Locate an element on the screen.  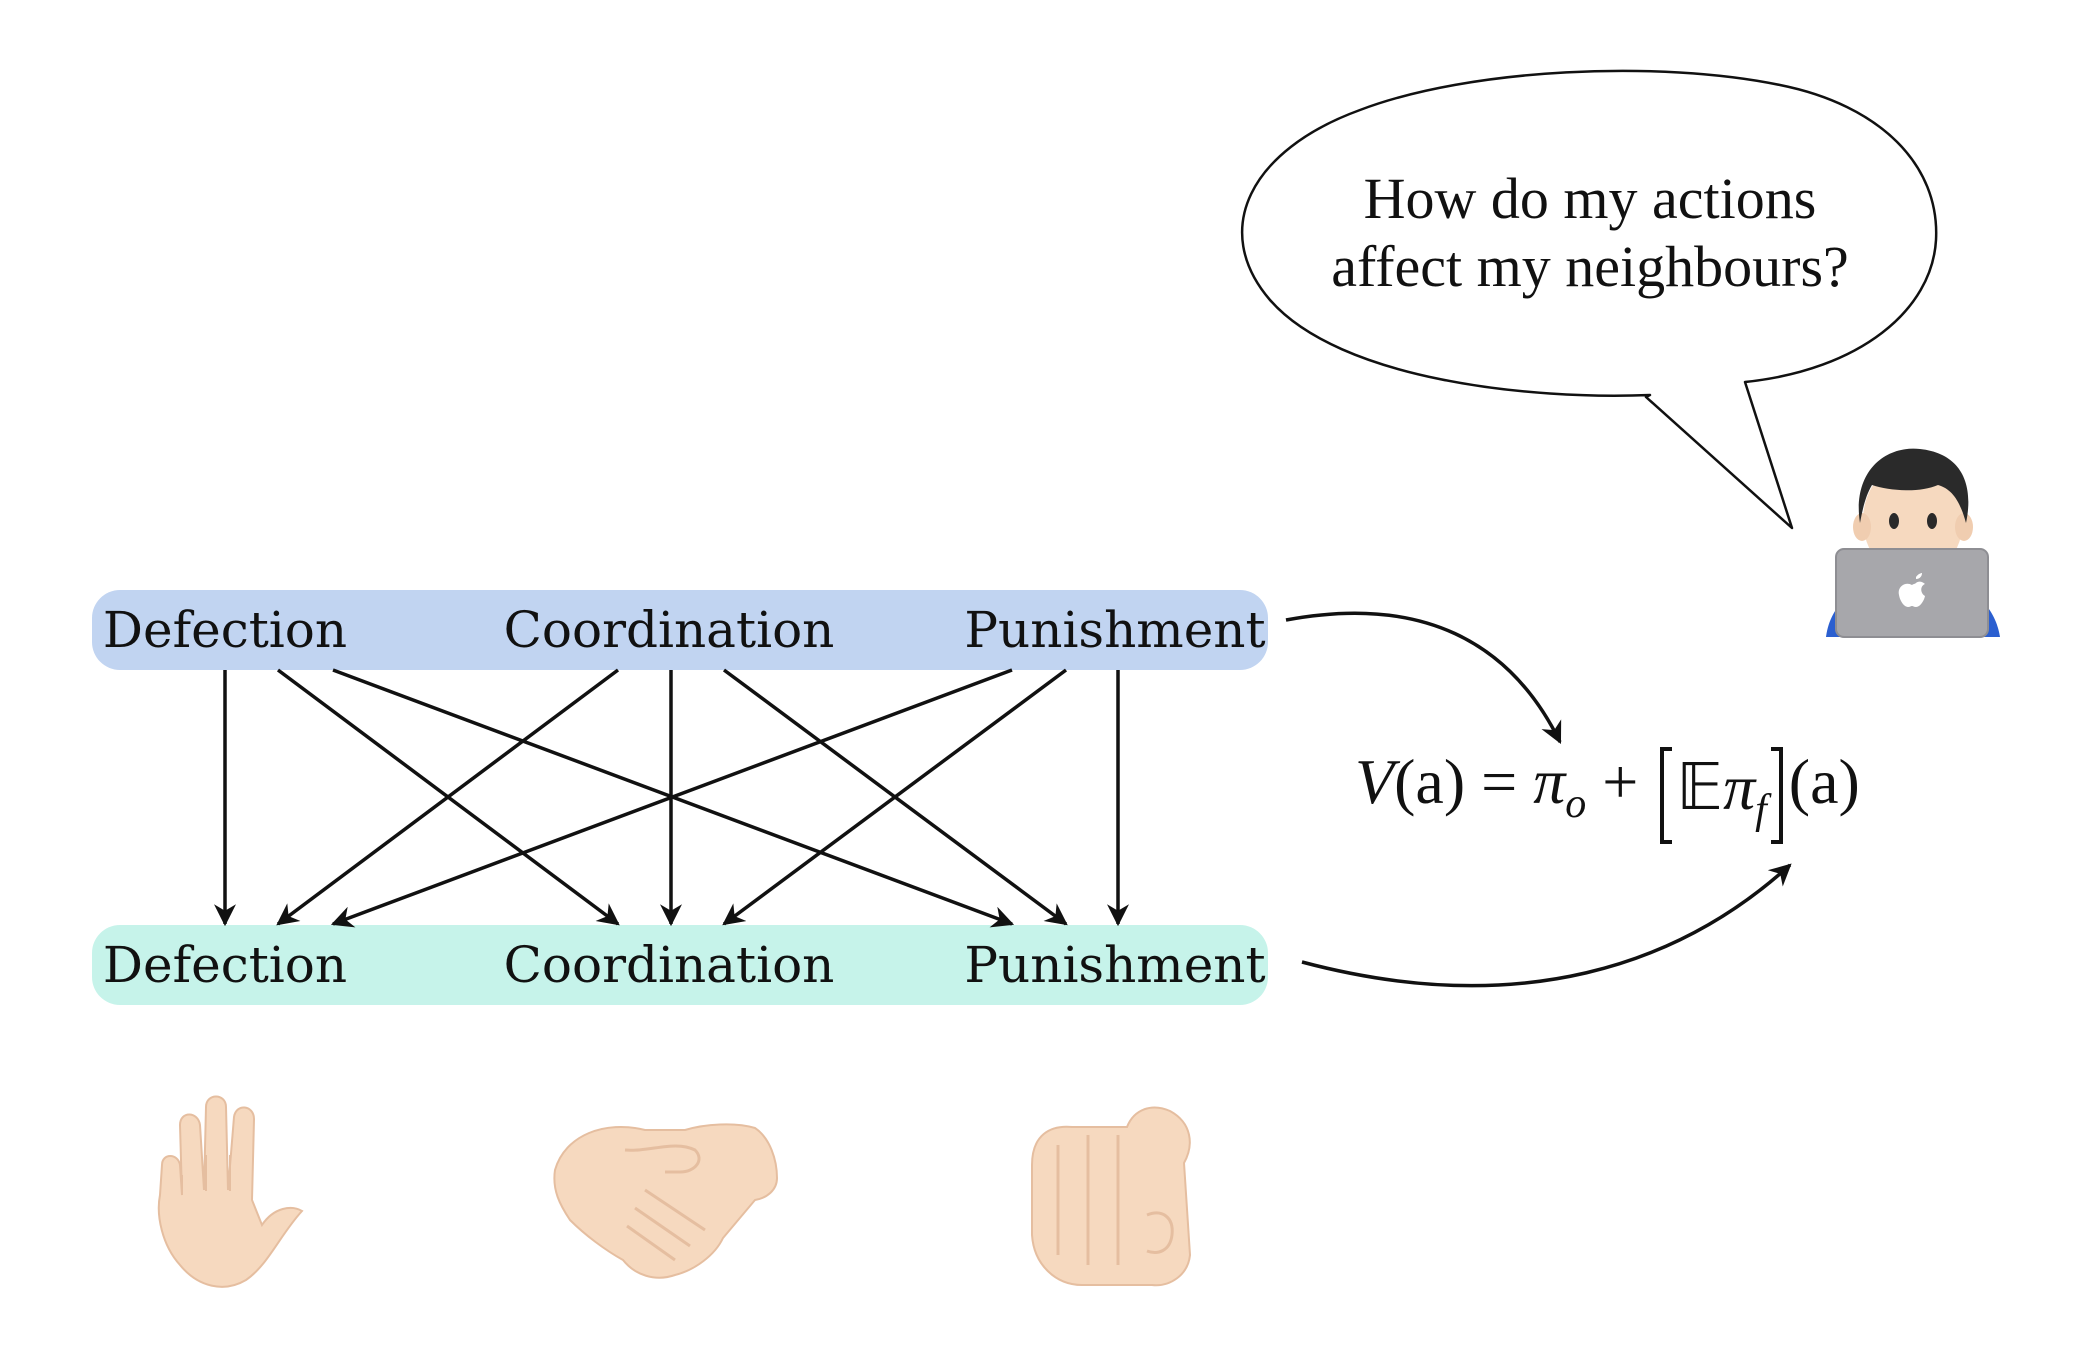
arrow-punishment-defection is located at coordinates (671, 798).